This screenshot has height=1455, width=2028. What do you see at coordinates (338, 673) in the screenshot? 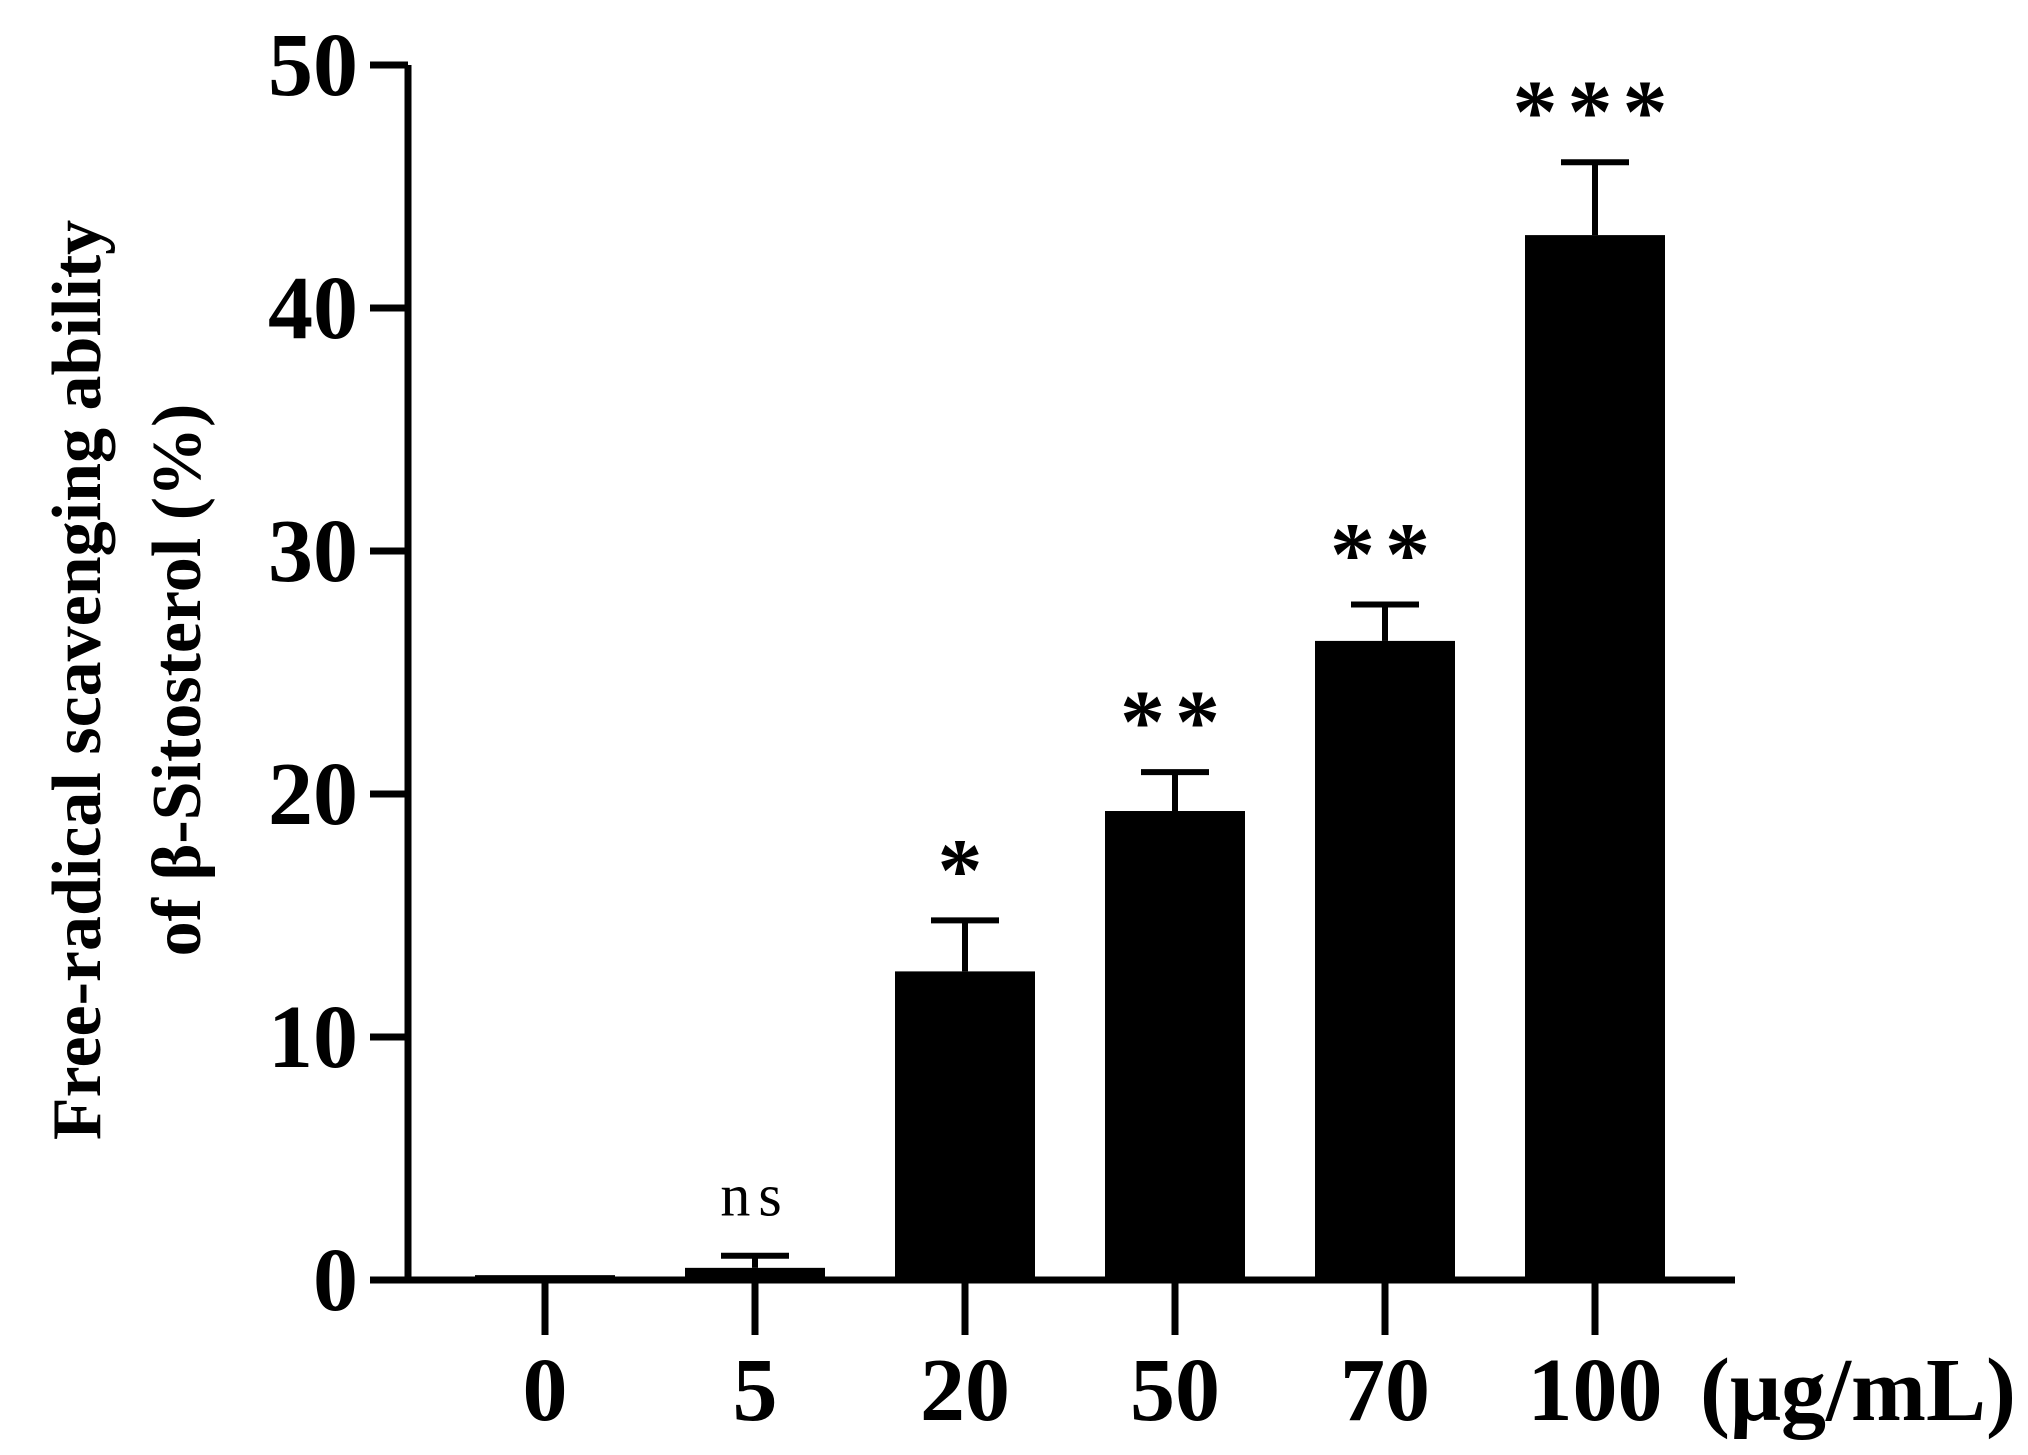
I see `y-ticks: 0 10 20 30 40 50` at bounding box center [338, 673].